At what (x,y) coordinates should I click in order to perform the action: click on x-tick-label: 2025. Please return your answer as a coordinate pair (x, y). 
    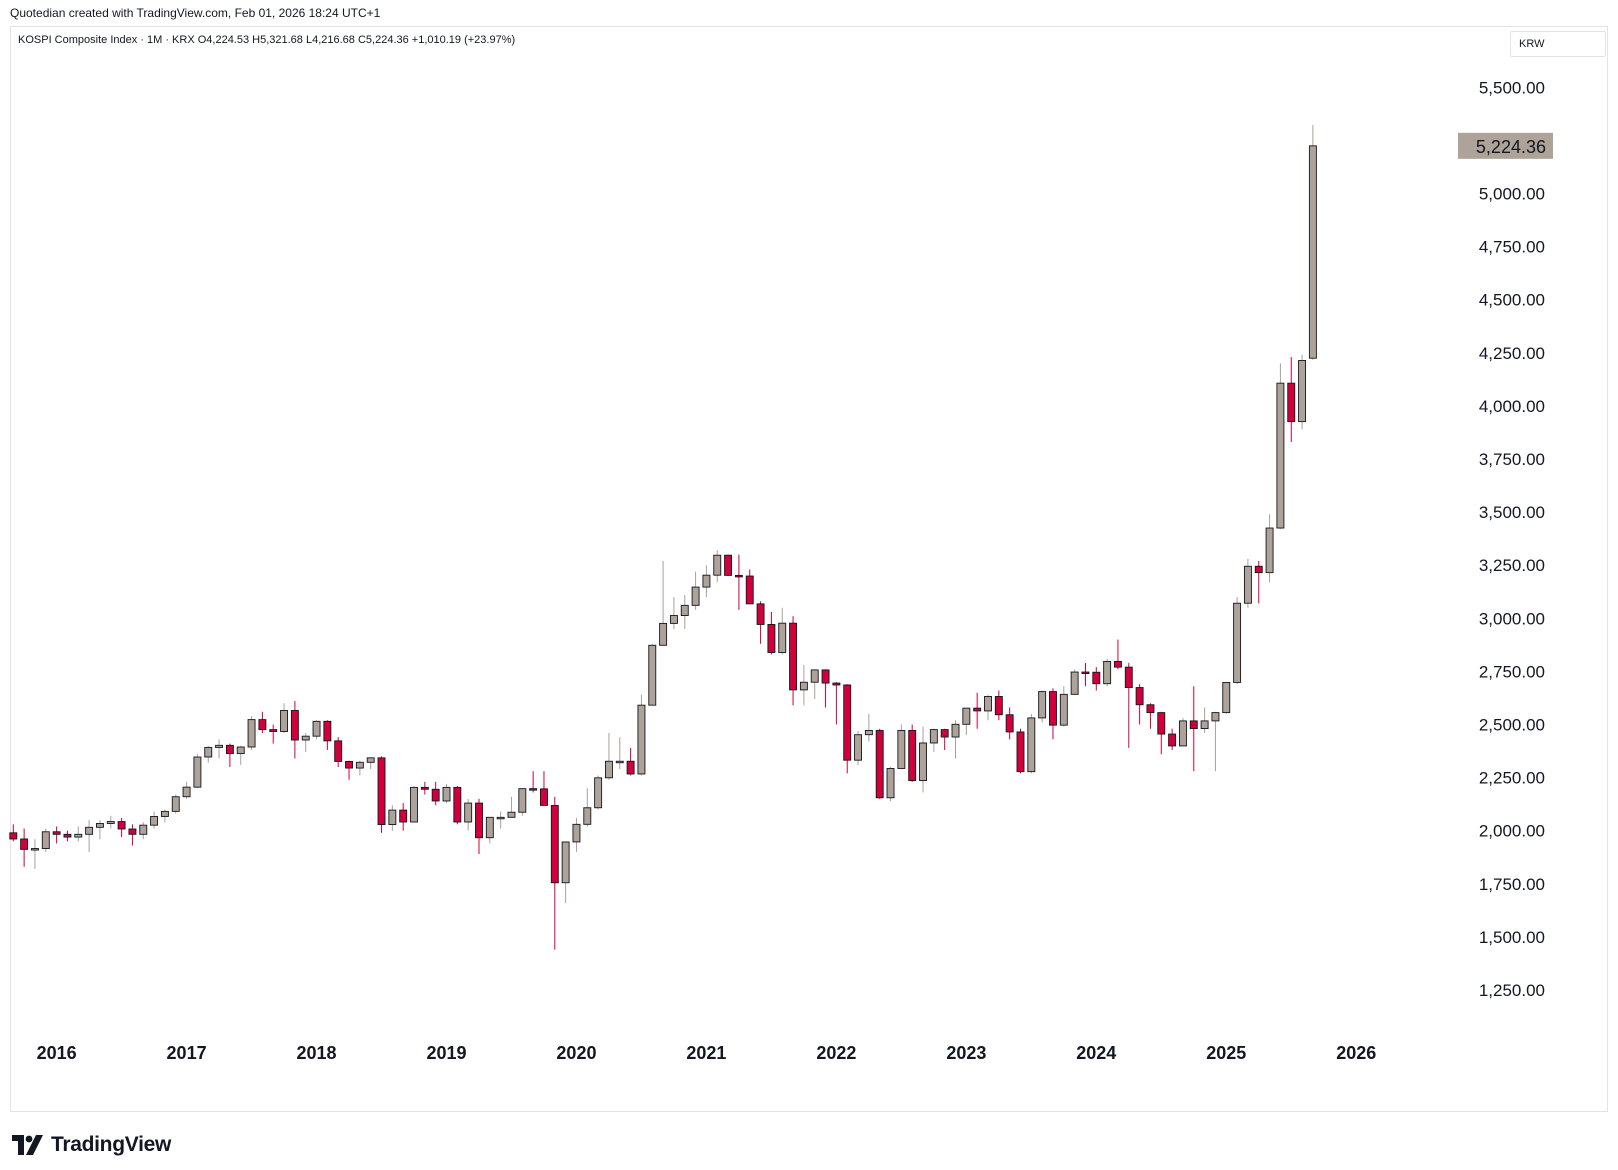
    Looking at the image, I should click on (1226, 1053).